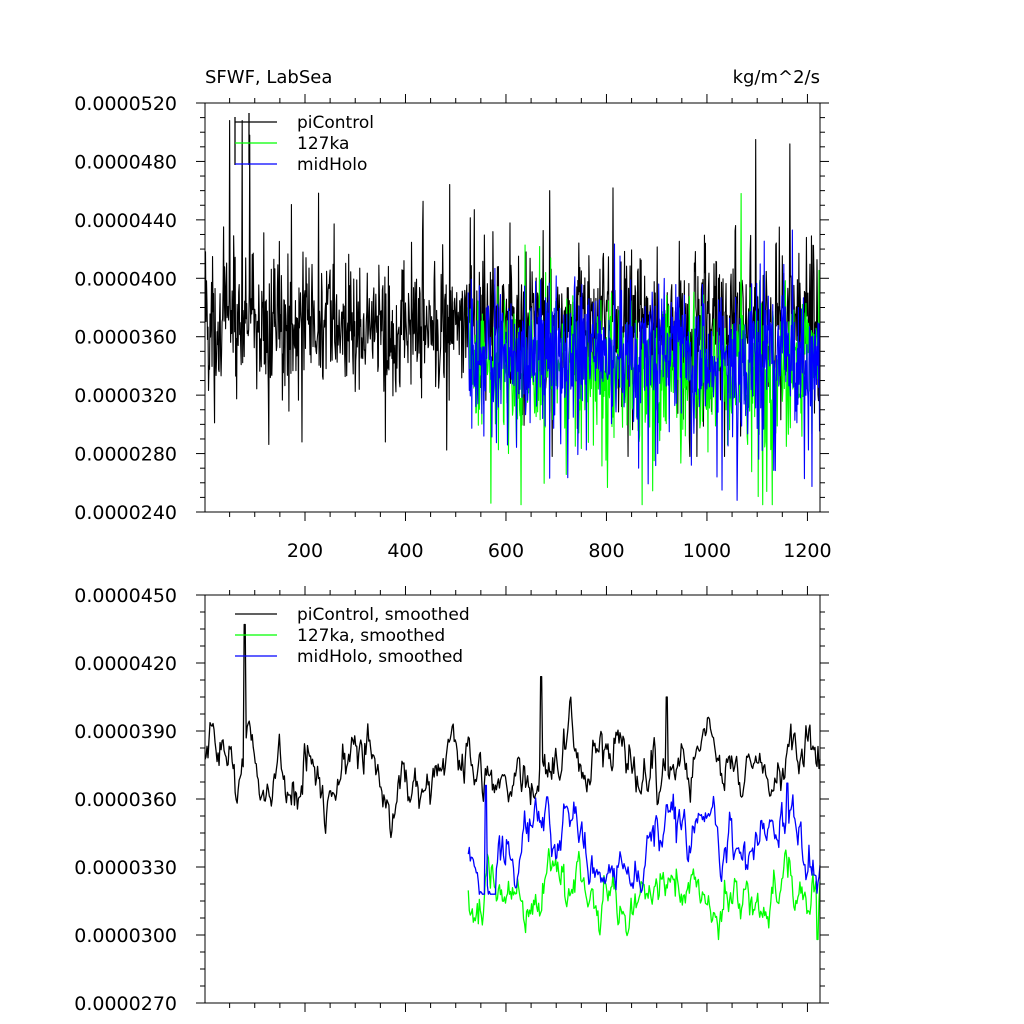 The height and width of the screenshot is (1024, 1024). Describe the element at coordinates (371, 636) in the screenshot. I see `legend-label: 127ka, smoothed` at that location.